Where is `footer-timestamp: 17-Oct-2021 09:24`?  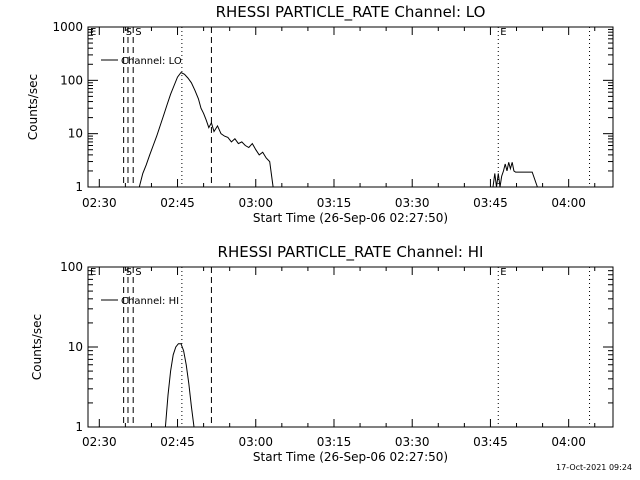
footer-timestamp: 17-Oct-2021 09:24 is located at coordinates (594, 467).